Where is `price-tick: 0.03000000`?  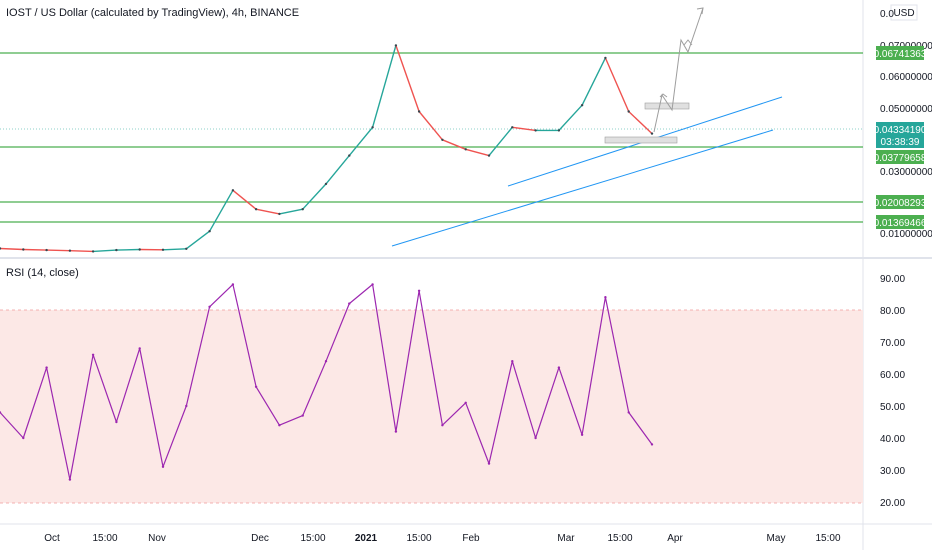 price-tick: 0.03000000 is located at coordinates (906, 172).